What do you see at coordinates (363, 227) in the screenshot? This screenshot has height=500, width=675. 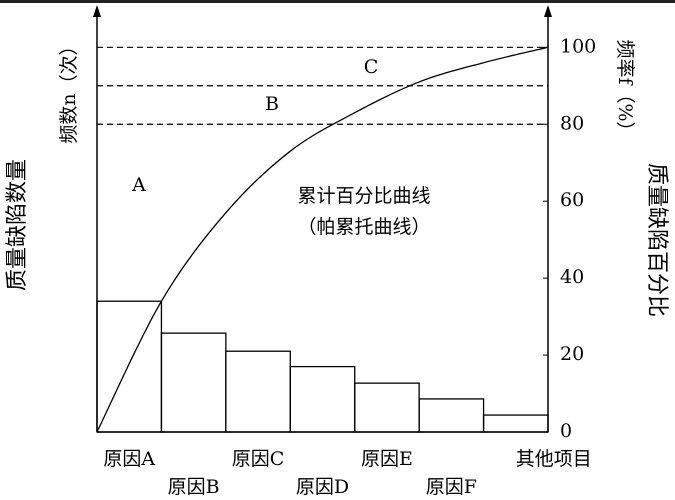 I see `curve-subtitle: （帕累托曲线）` at bounding box center [363, 227].